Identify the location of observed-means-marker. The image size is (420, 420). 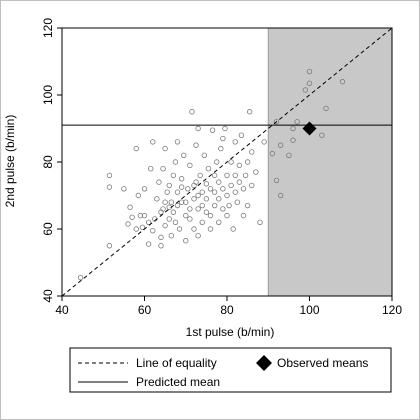
(309, 128).